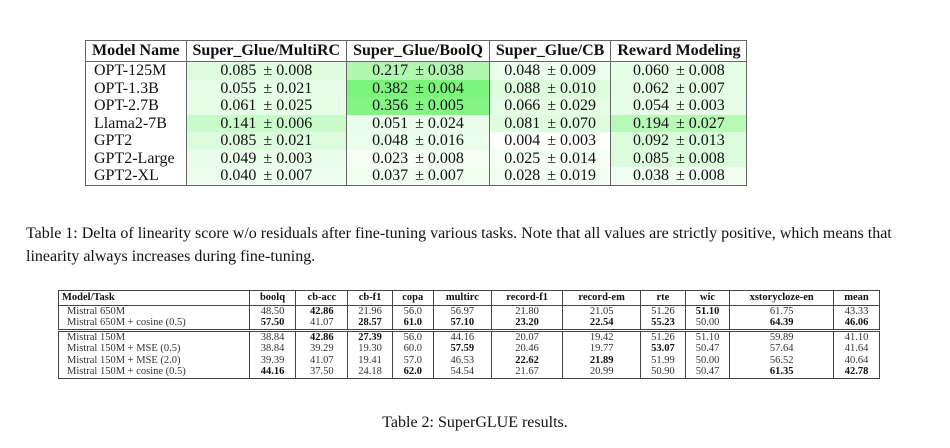 This screenshot has width=950, height=448. What do you see at coordinates (136, 88) in the screenshot?
I see `model-name: OPT-1.3B` at bounding box center [136, 88].